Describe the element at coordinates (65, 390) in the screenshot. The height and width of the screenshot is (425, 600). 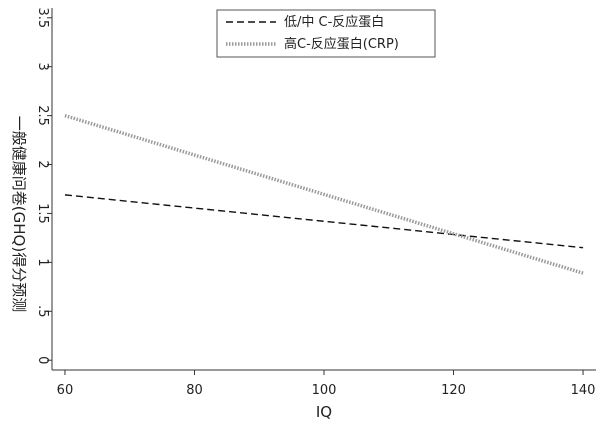
I see `x-tick-label: 60` at that location.